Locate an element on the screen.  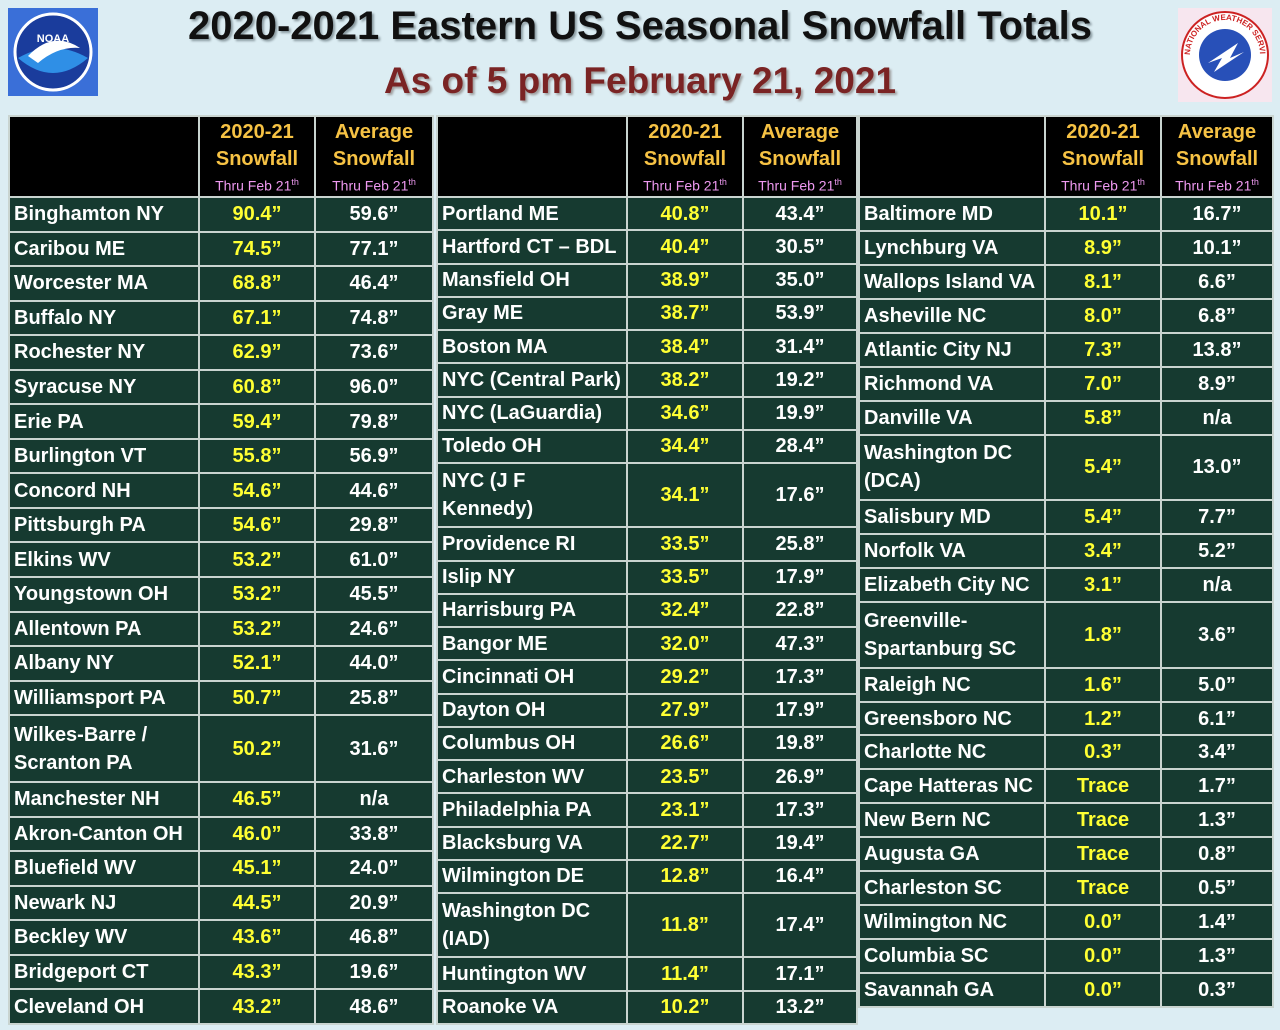
average-snowfall: 26.9” is located at coordinates (800, 777).